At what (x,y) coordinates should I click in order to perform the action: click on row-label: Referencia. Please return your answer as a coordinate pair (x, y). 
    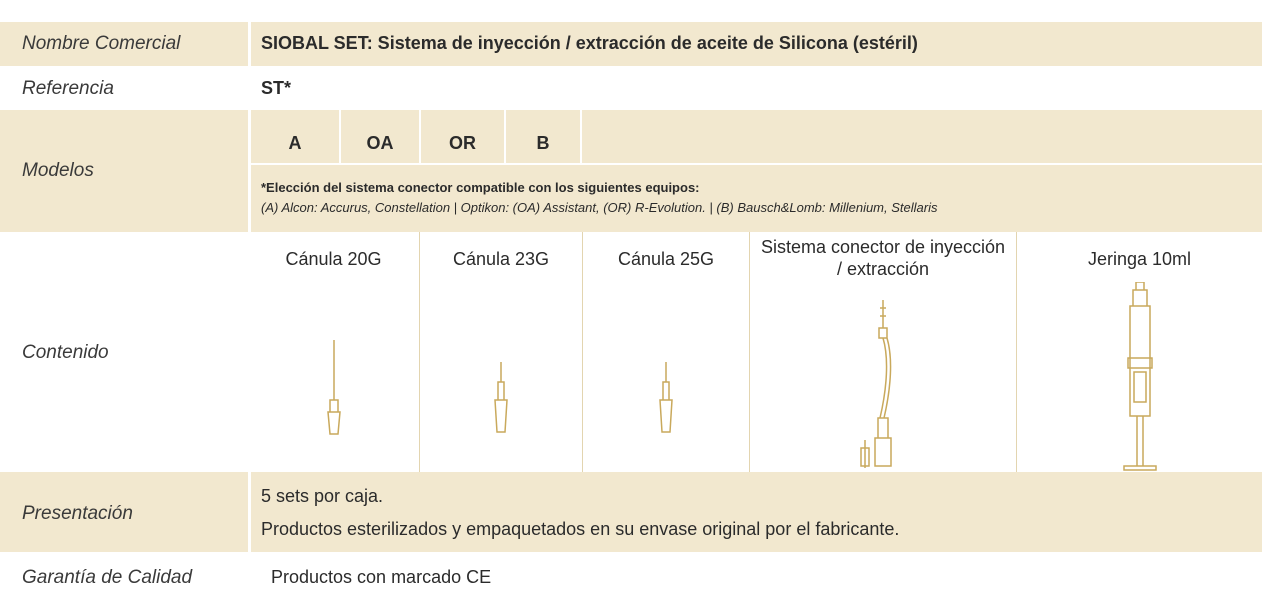
    Looking at the image, I should click on (68, 88).